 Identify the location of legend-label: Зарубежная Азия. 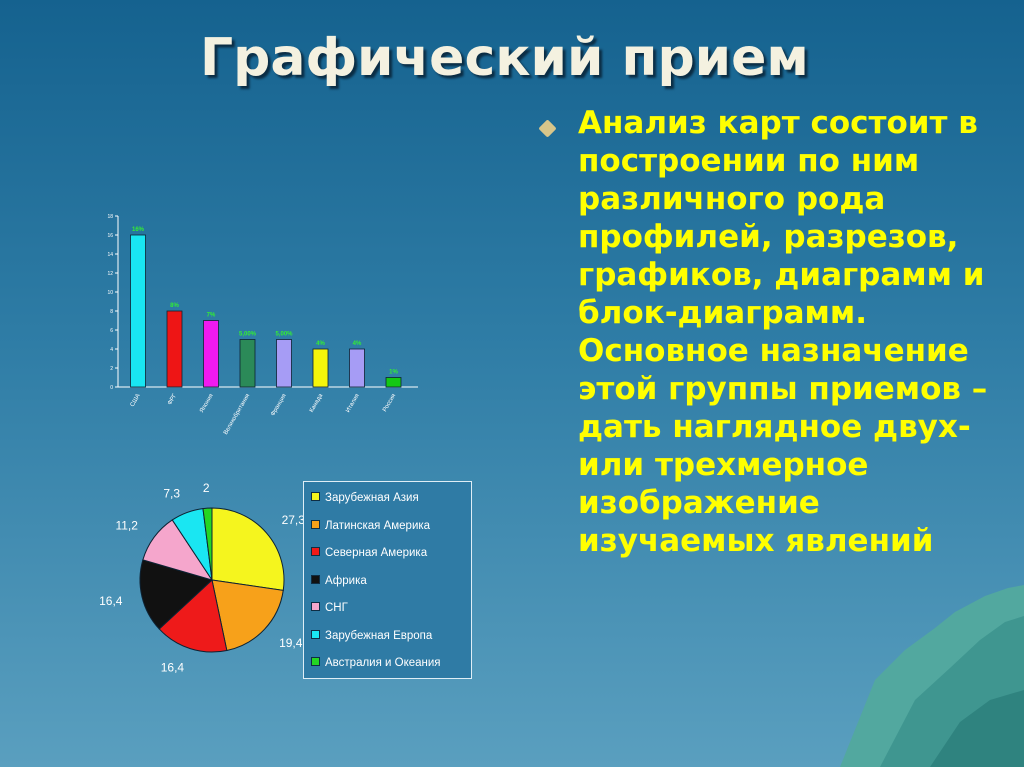
(372, 498).